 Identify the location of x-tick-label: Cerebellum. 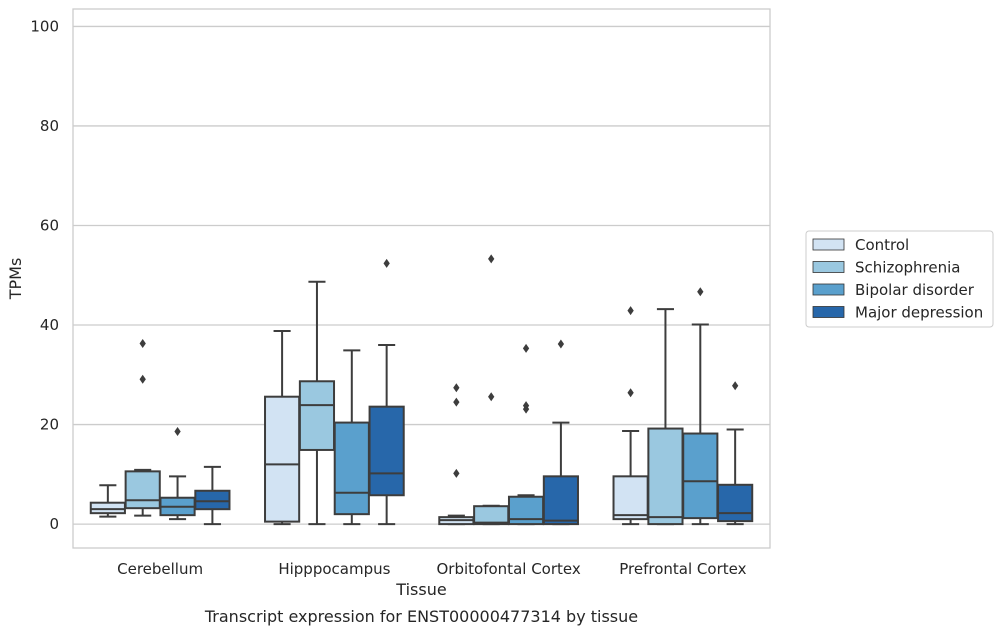
(160, 569).